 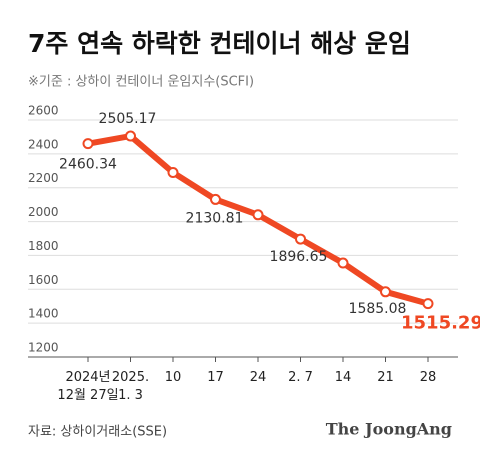 What do you see at coordinates (43, 348) in the screenshot?
I see `y-tick-label: 1200` at bounding box center [43, 348].